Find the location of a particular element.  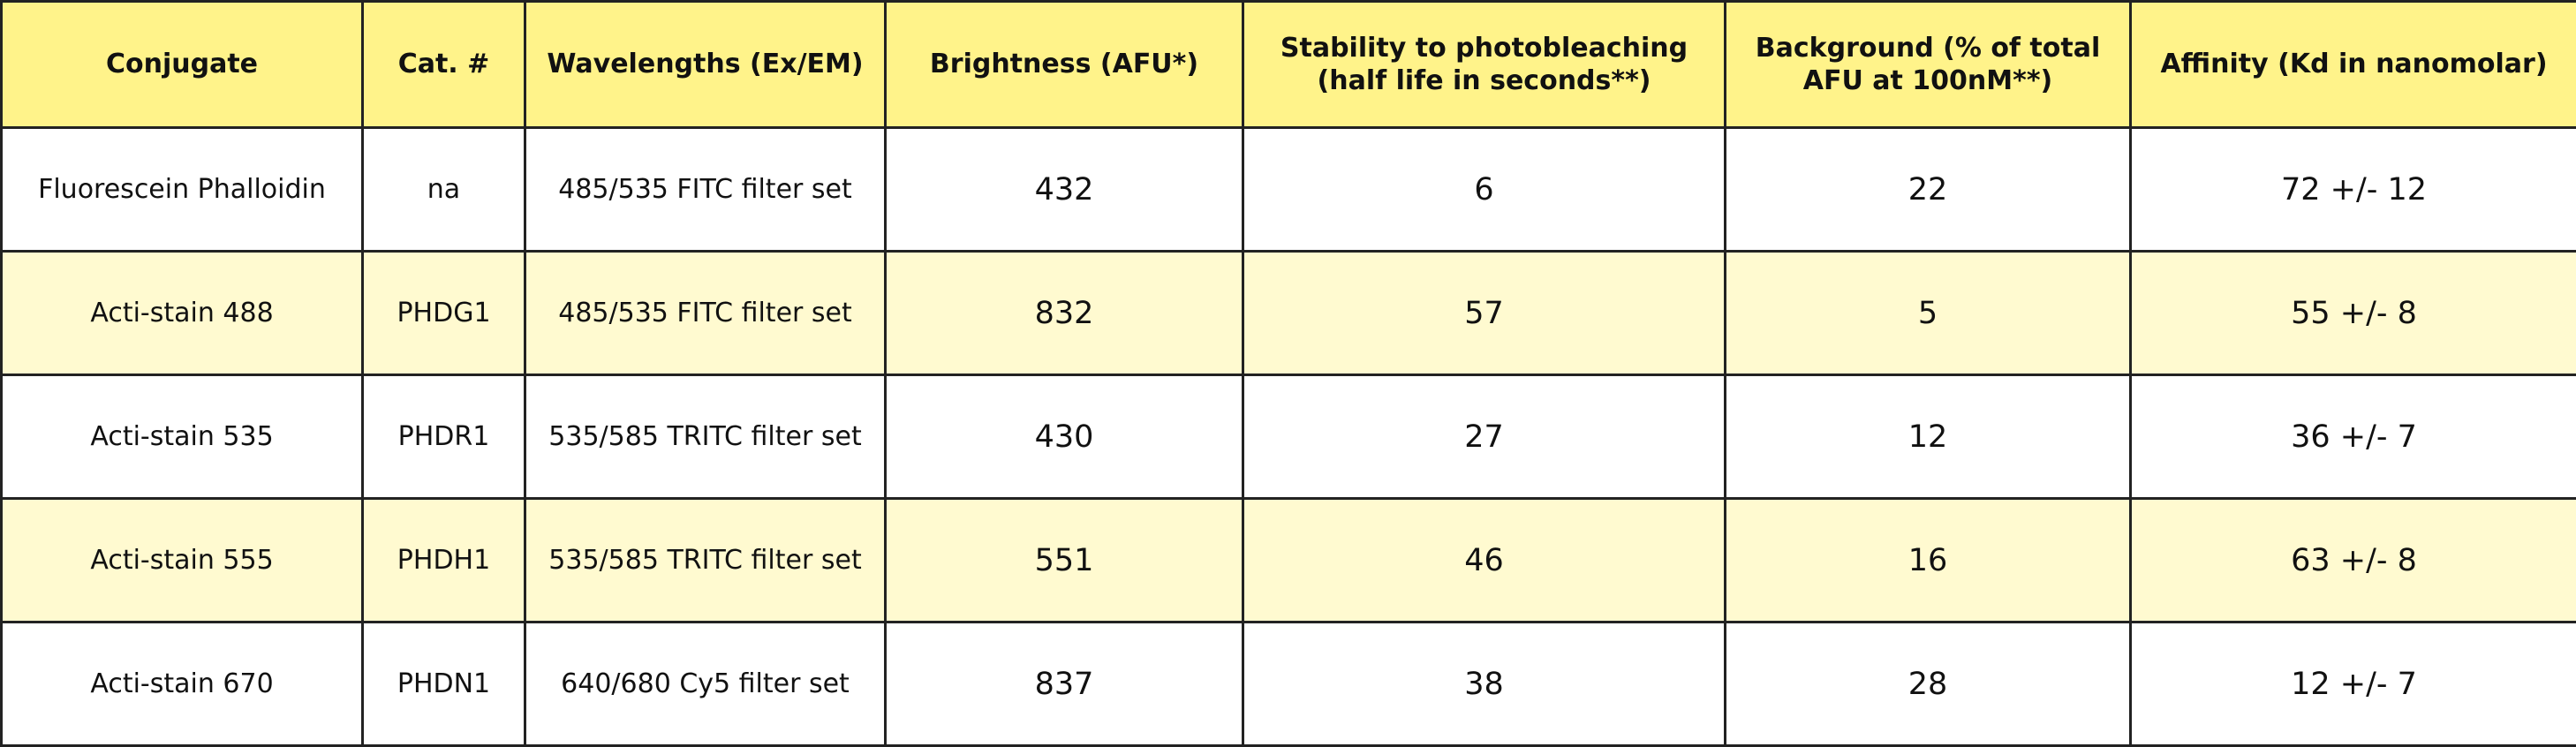

table-cell: 837 is located at coordinates (1064, 684).